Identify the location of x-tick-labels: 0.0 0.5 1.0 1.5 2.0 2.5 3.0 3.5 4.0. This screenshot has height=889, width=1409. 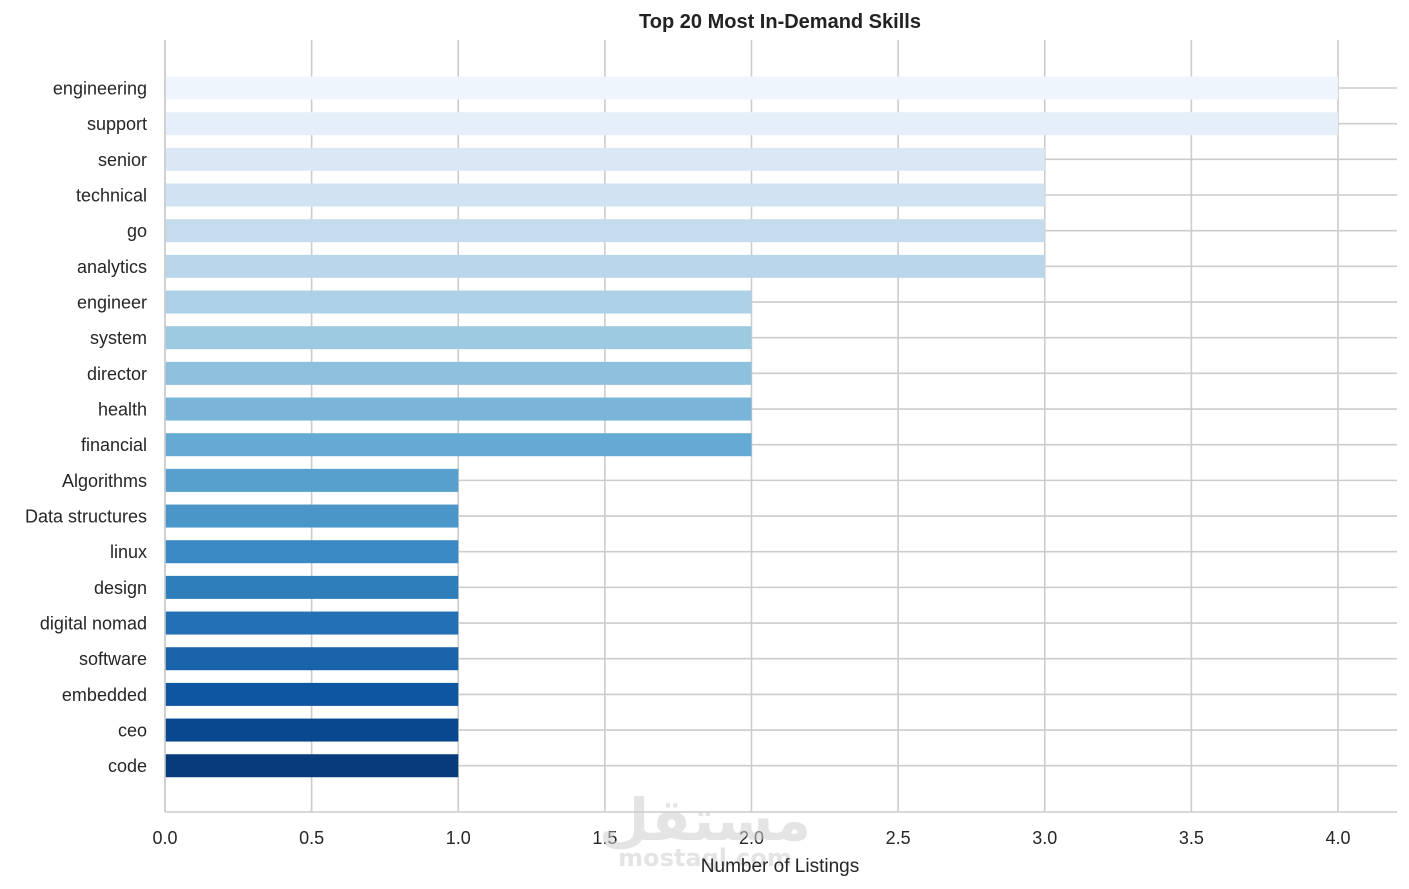
(751, 838).